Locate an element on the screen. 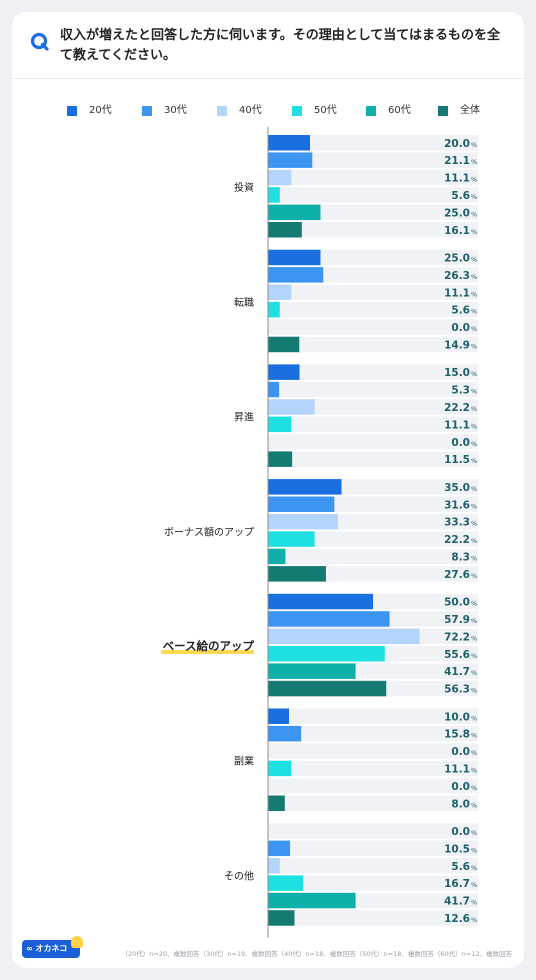 This screenshot has height=980, width=536. data-label: 56.3 is located at coordinates (457, 690).